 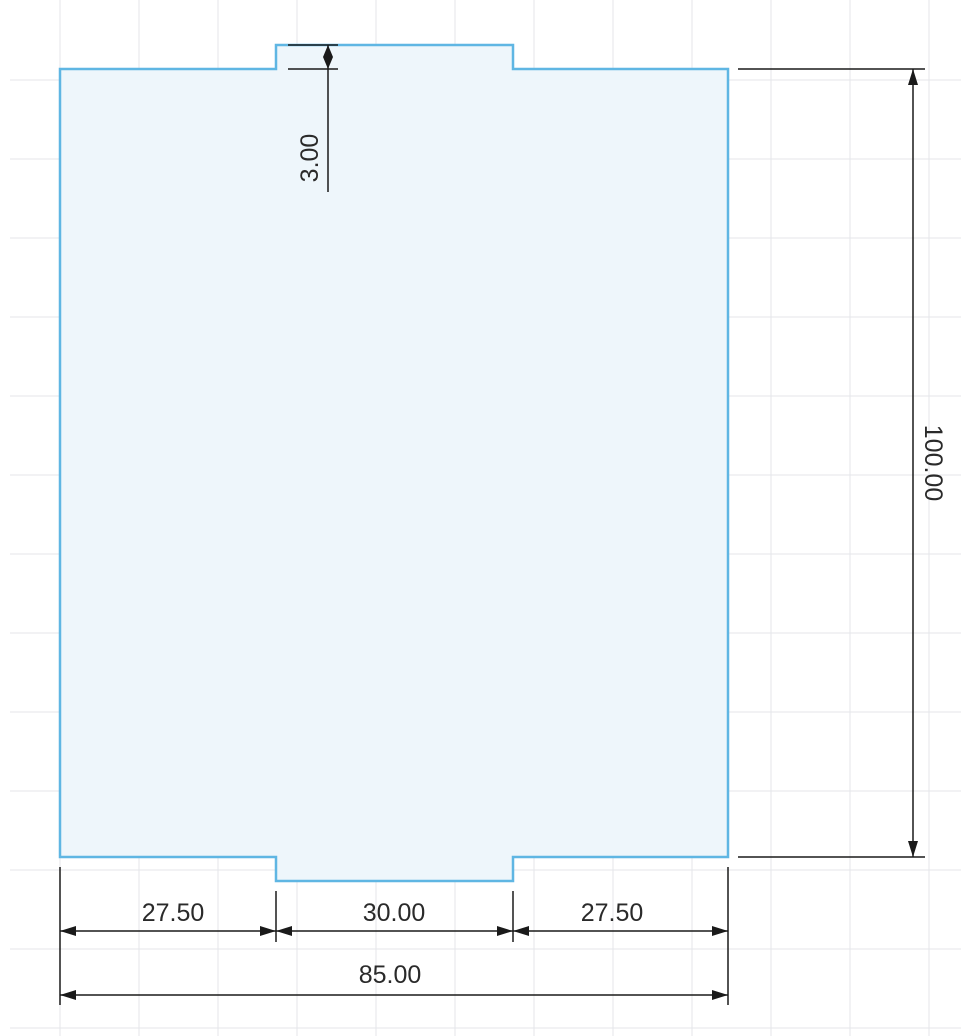 I want to click on dimension-center-segment: 30.00, so click(x=394, y=917).